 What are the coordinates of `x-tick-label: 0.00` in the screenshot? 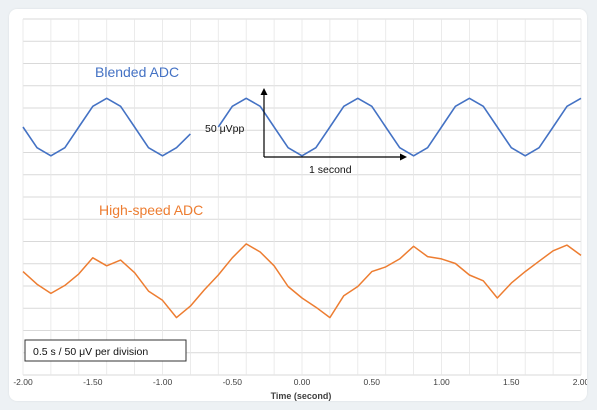 It's located at (302, 382).